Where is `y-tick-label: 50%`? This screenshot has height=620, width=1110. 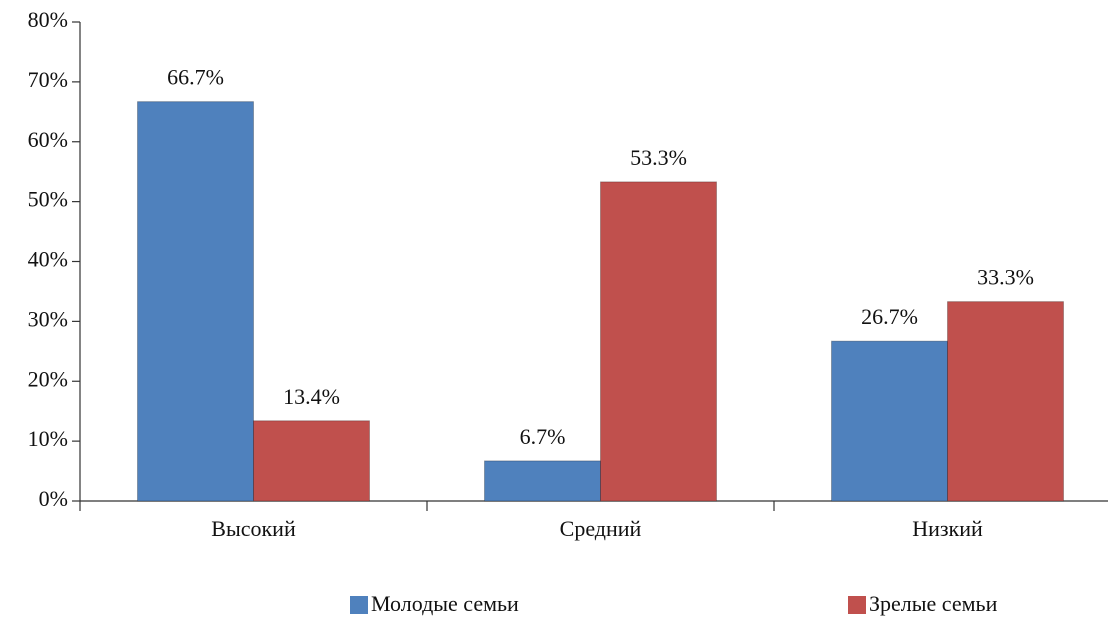 y-tick-label: 50% is located at coordinates (48, 199).